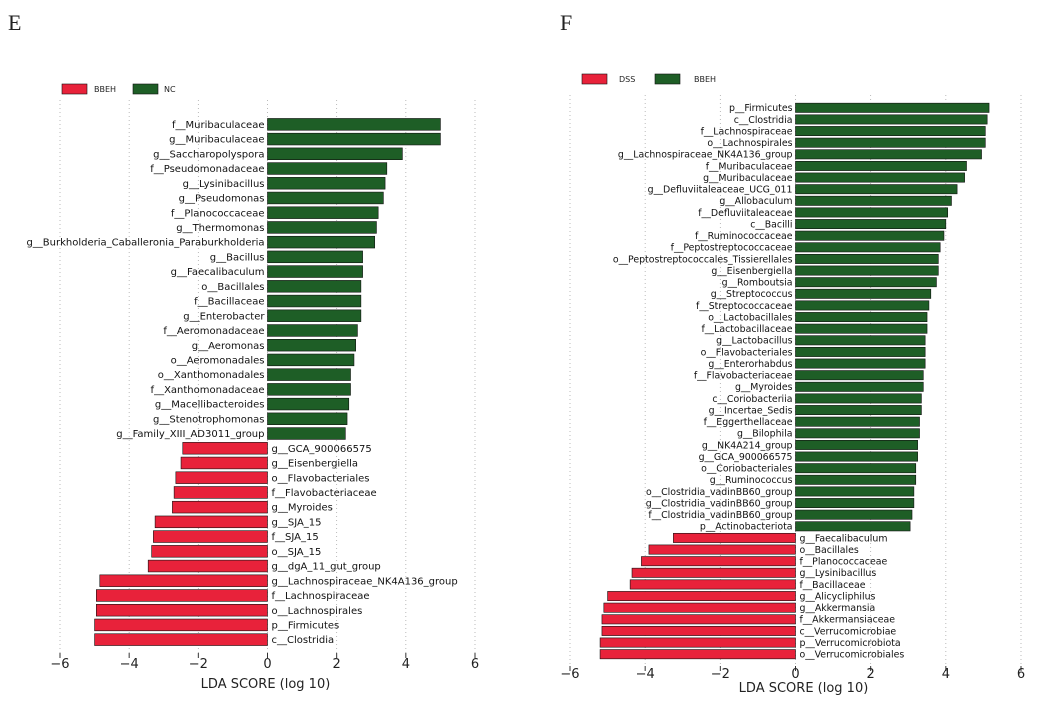  Describe the element at coordinates (844, 538) in the screenshot. I see `bar-label: g__Faecalibaculum` at that location.